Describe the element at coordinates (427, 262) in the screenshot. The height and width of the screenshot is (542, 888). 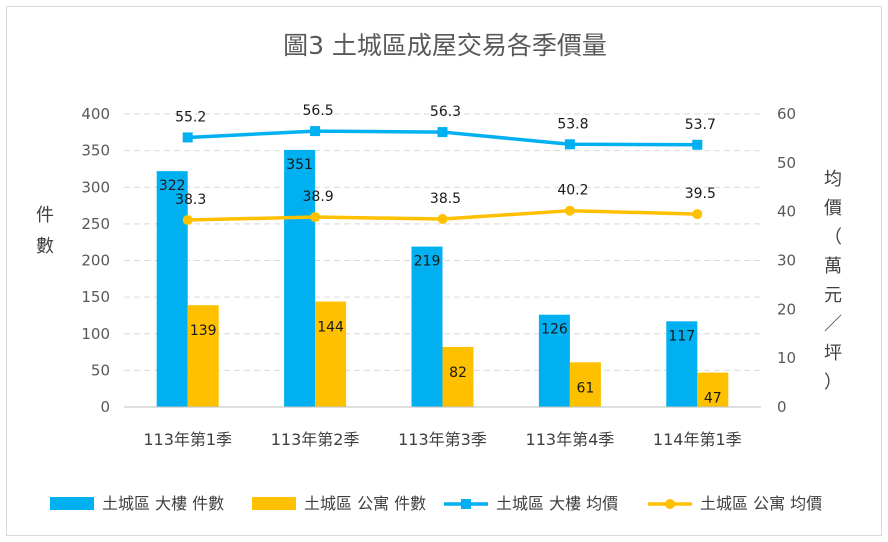
I see `bar-data-label: 219` at that location.